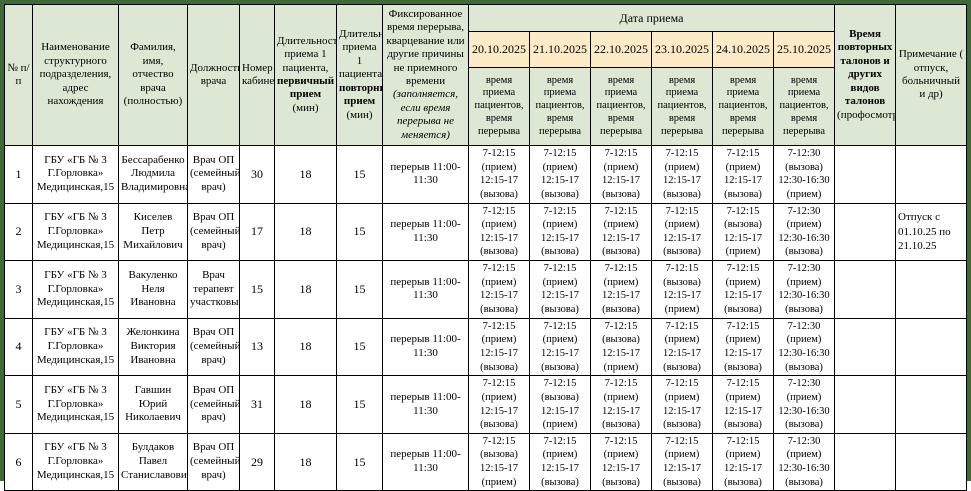 The width and height of the screenshot is (971, 491). What do you see at coordinates (359, 114) in the screenshot?
I see `repeat-duration-unit: (мин)` at bounding box center [359, 114].